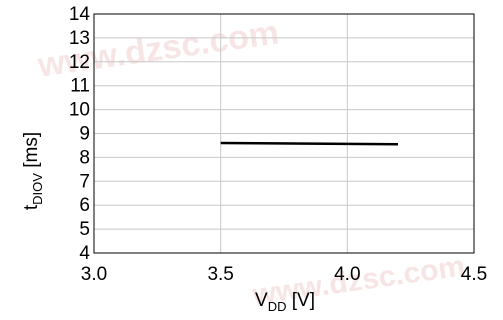 The width and height of the screenshot is (503, 320). I want to click on y-tick-label: 7, so click(84, 181).